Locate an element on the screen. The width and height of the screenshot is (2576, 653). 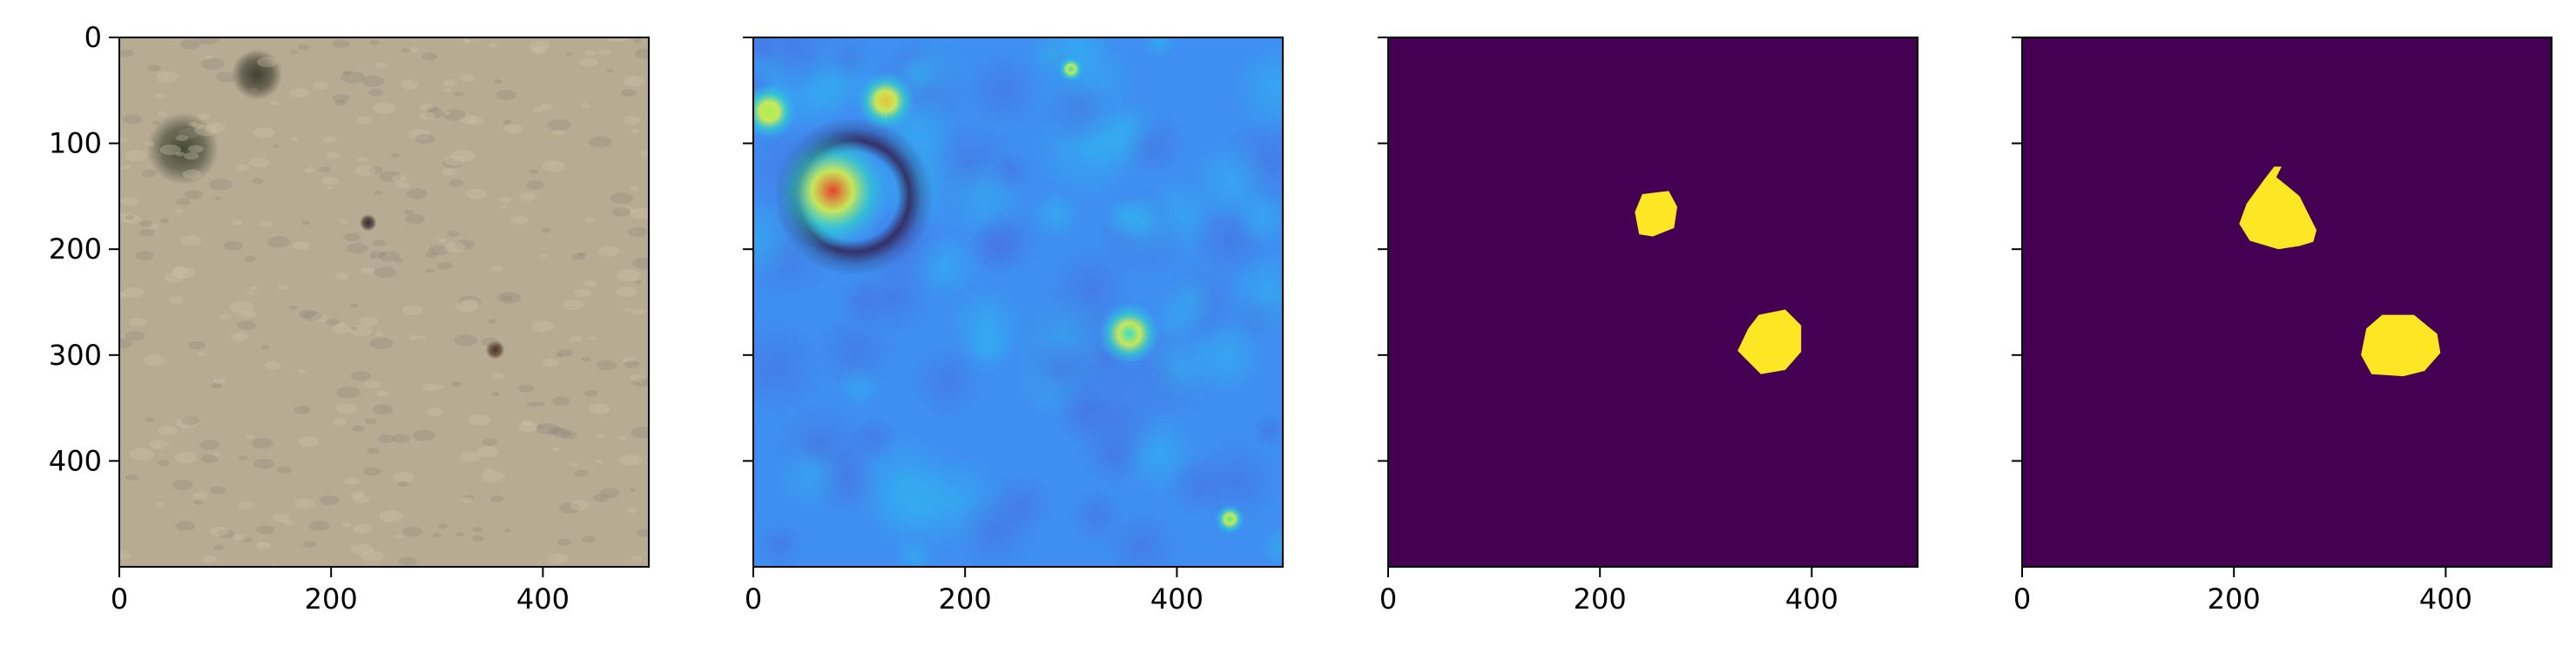
x-tick-label: 200 is located at coordinates (332, 599).